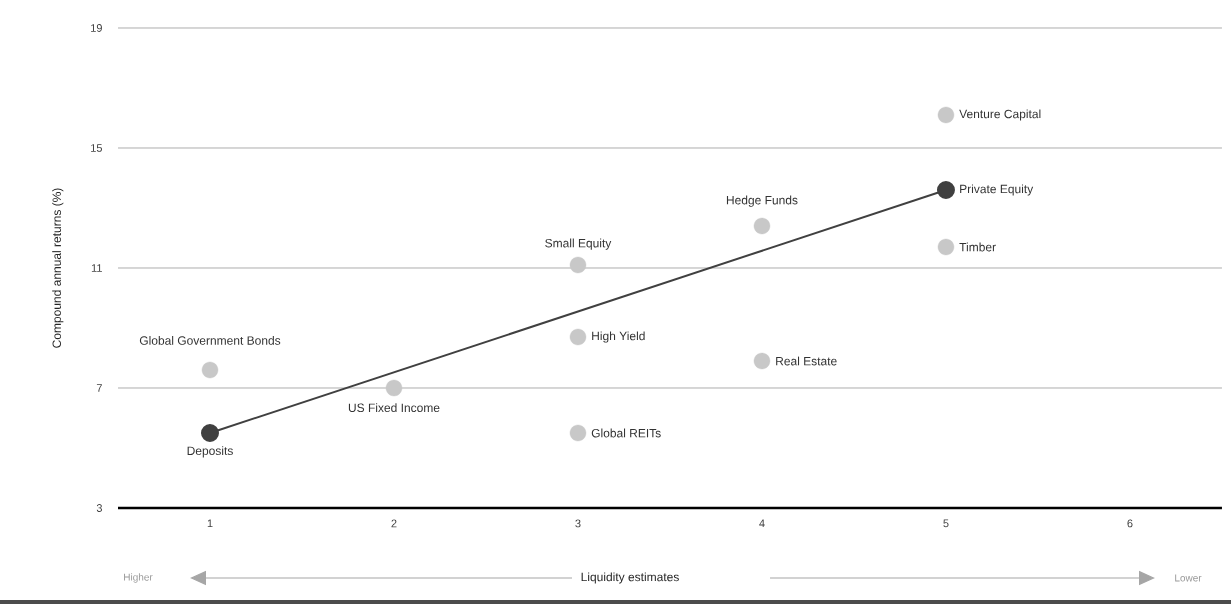 This screenshot has height=608, width=1231. What do you see at coordinates (977, 247) in the screenshot?
I see `annotation: Timber` at bounding box center [977, 247].